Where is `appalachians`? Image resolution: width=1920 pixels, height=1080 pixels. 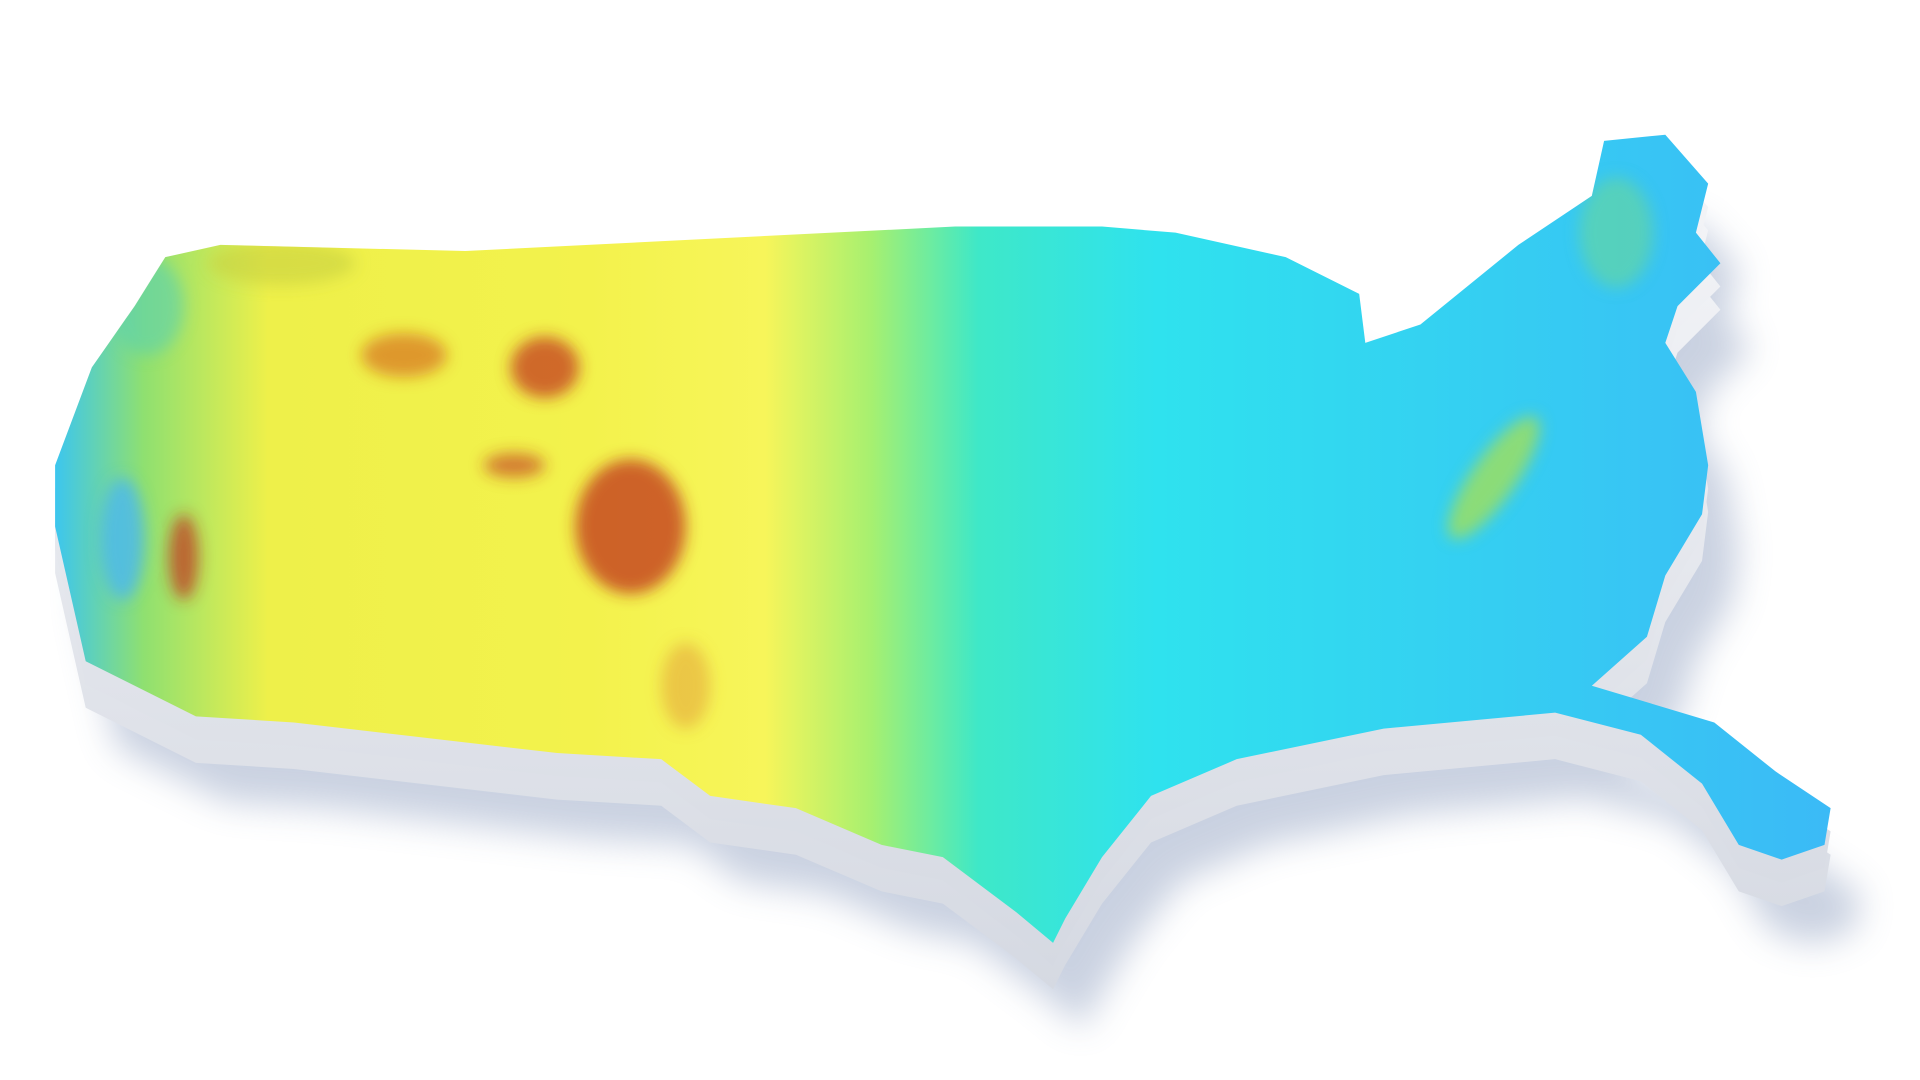 appalachians is located at coordinates (1494, 478).